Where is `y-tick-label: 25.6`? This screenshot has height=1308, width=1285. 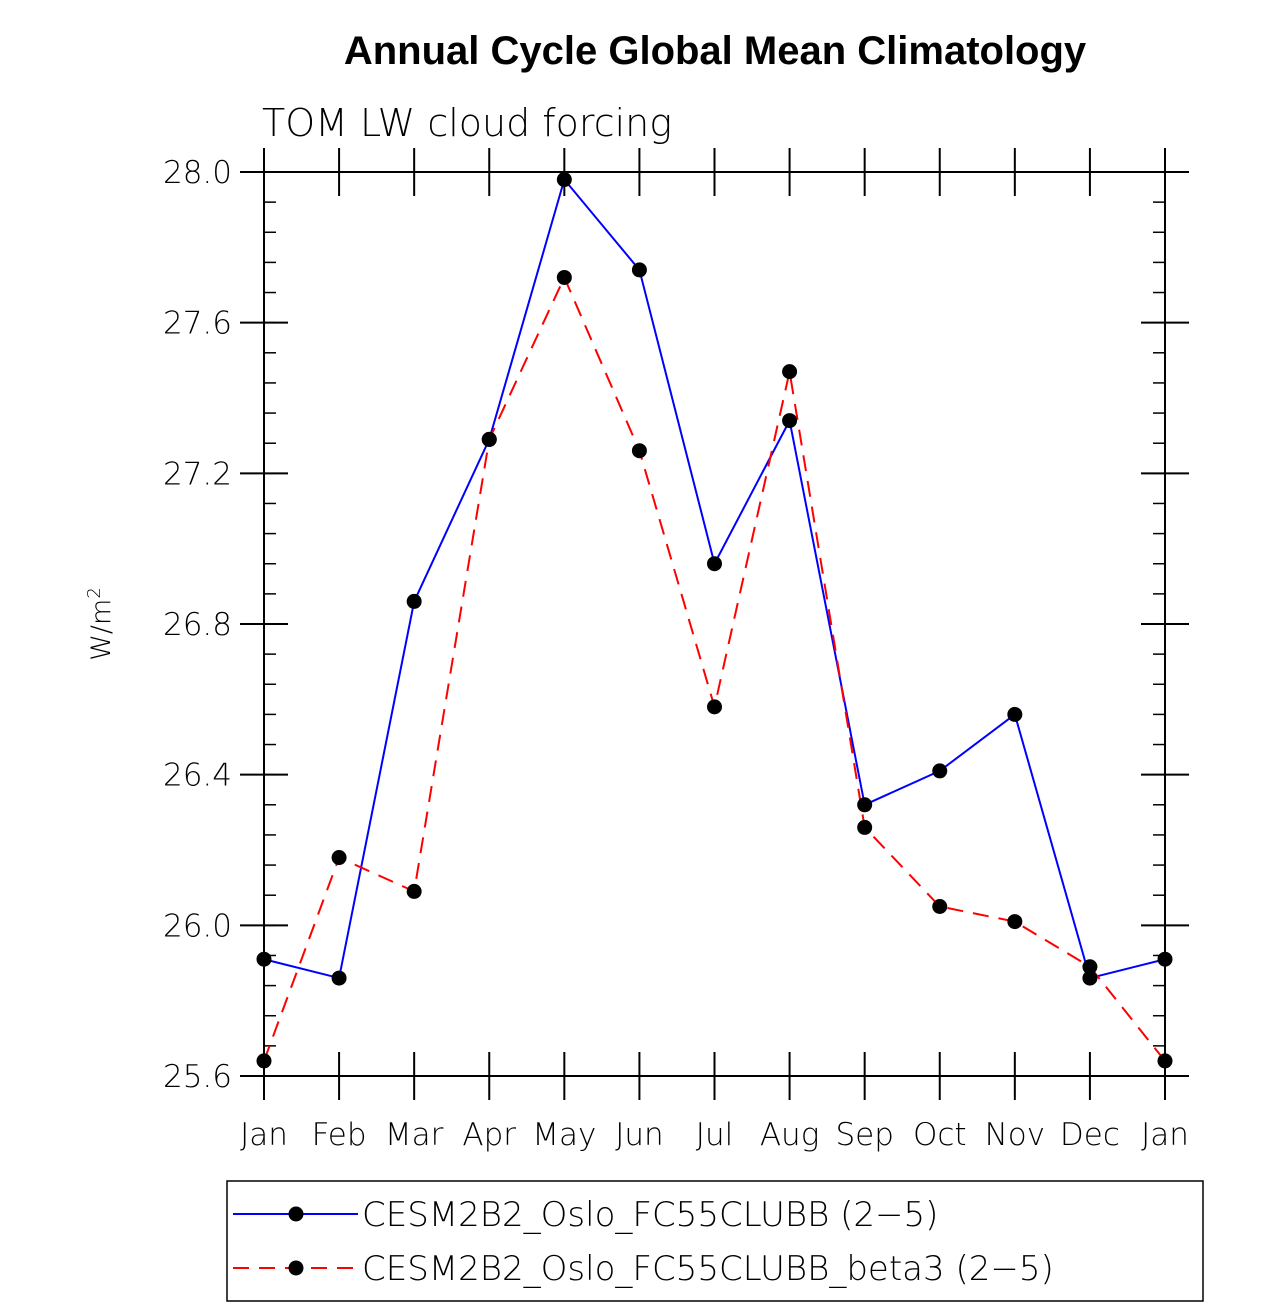
y-tick-label: 25.6 is located at coordinates (197, 1077).